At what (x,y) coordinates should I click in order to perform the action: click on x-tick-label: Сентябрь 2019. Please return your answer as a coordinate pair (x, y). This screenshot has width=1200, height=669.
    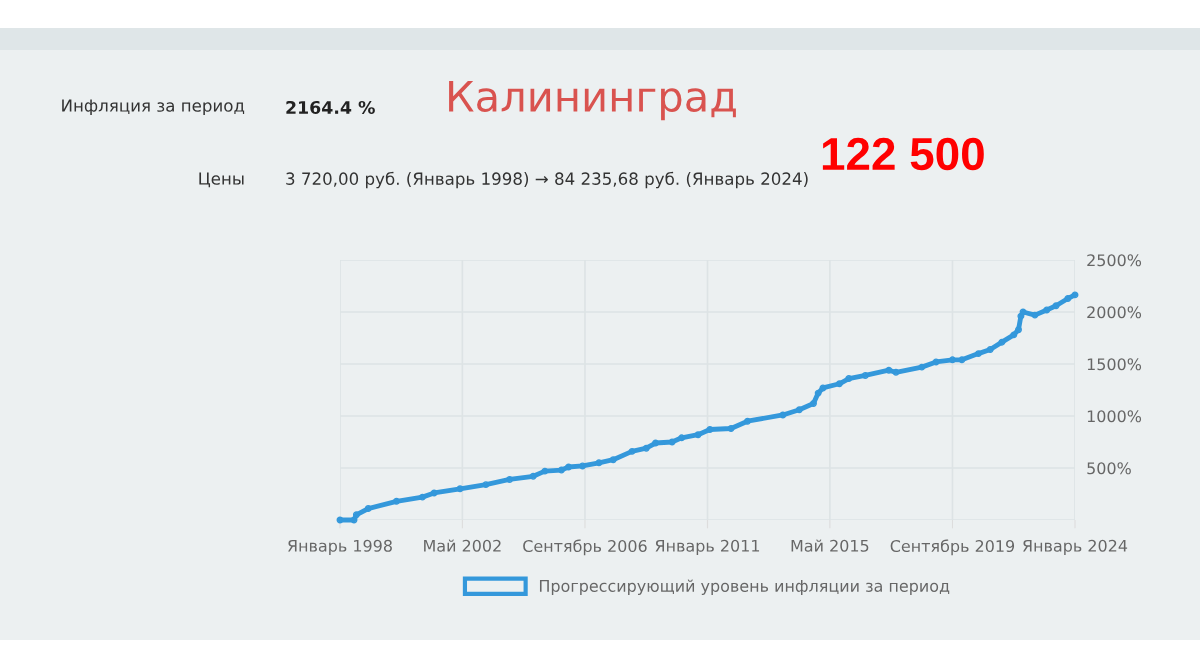
    Looking at the image, I should click on (952, 547).